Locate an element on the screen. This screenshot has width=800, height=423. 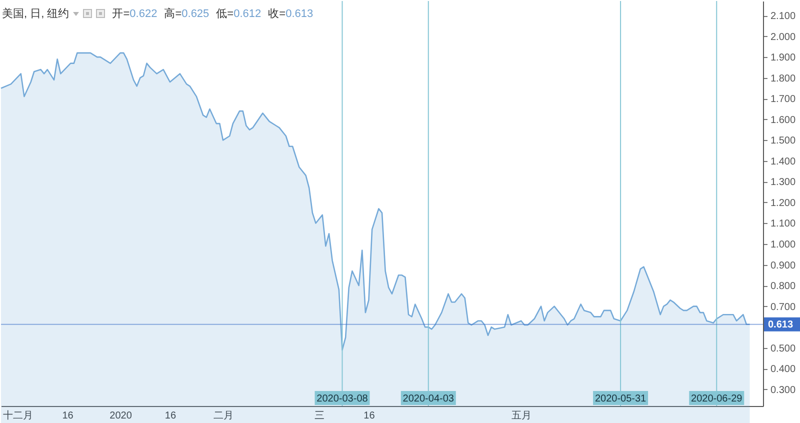
y-tick-label: 1.900 is located at coordinates (783, 58).